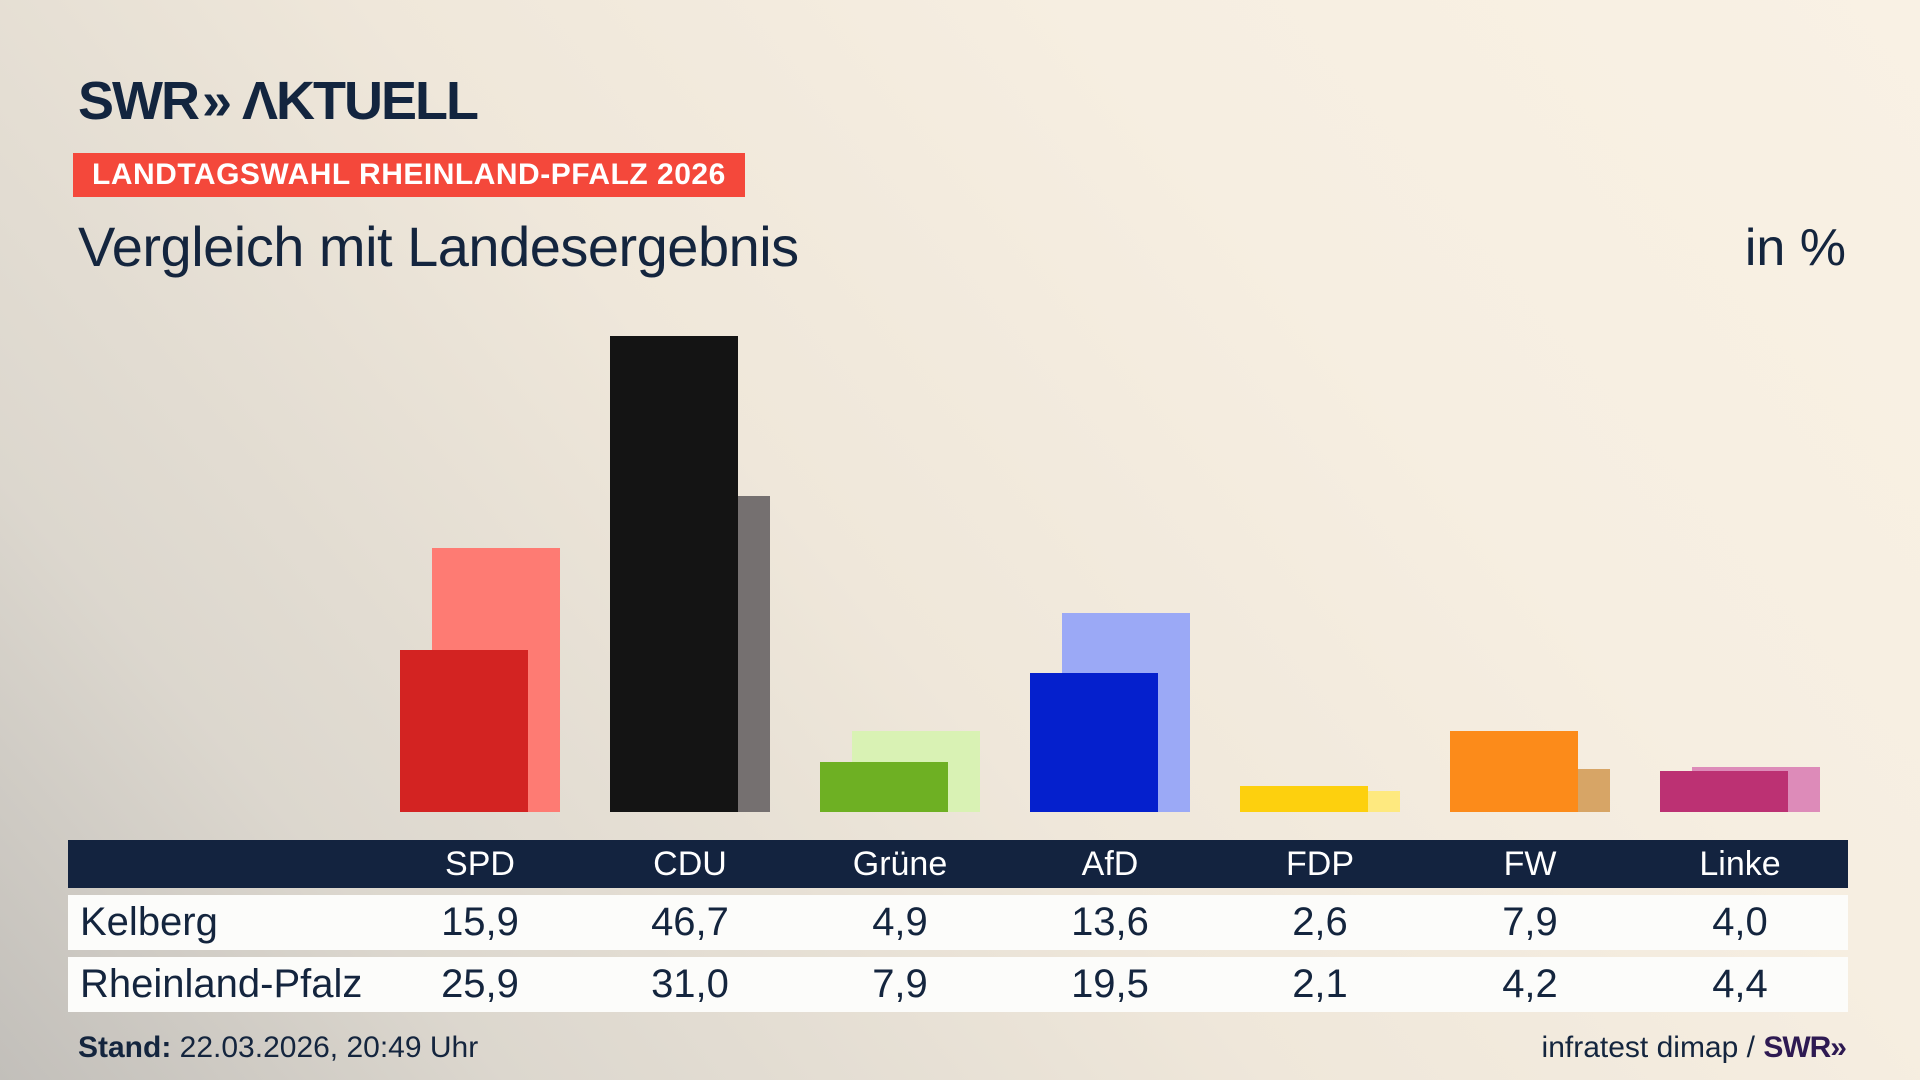  Describe the element at coordinates (1320, 922) in the screenshot. I see `cell-kelberg-fdp: 2,6` at that location.